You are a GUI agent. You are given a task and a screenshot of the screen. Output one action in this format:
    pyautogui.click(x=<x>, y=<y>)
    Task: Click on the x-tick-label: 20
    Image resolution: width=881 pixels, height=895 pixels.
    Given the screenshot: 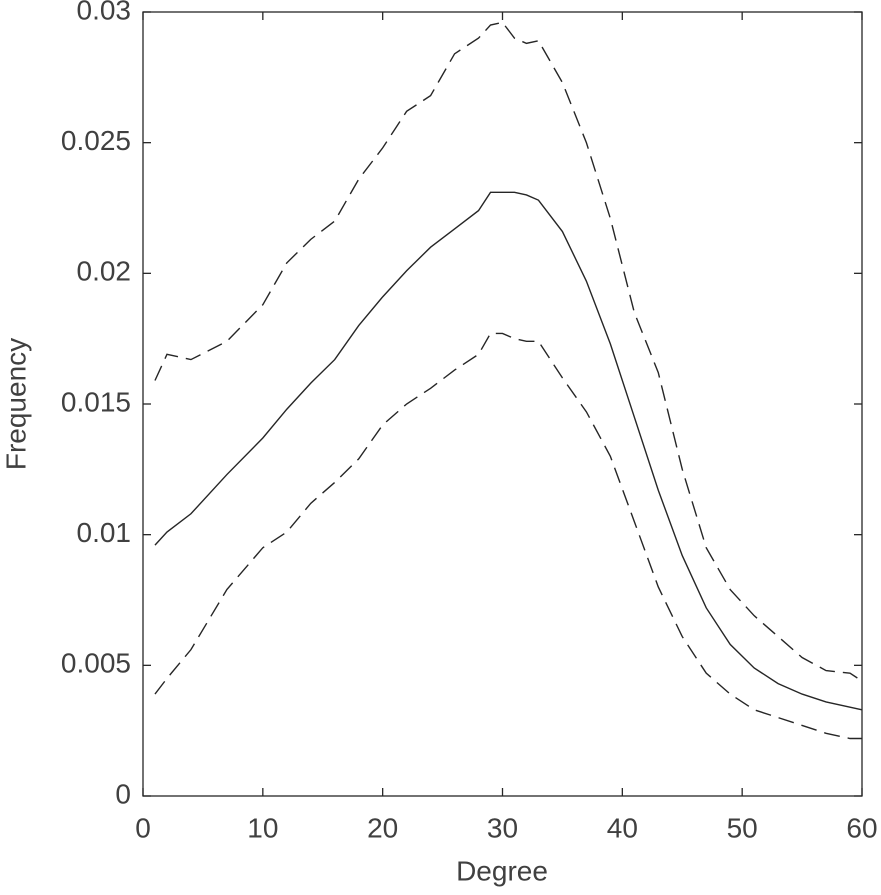 What is the action you would take?
    pyautogui.click(x=382, y=827)
    